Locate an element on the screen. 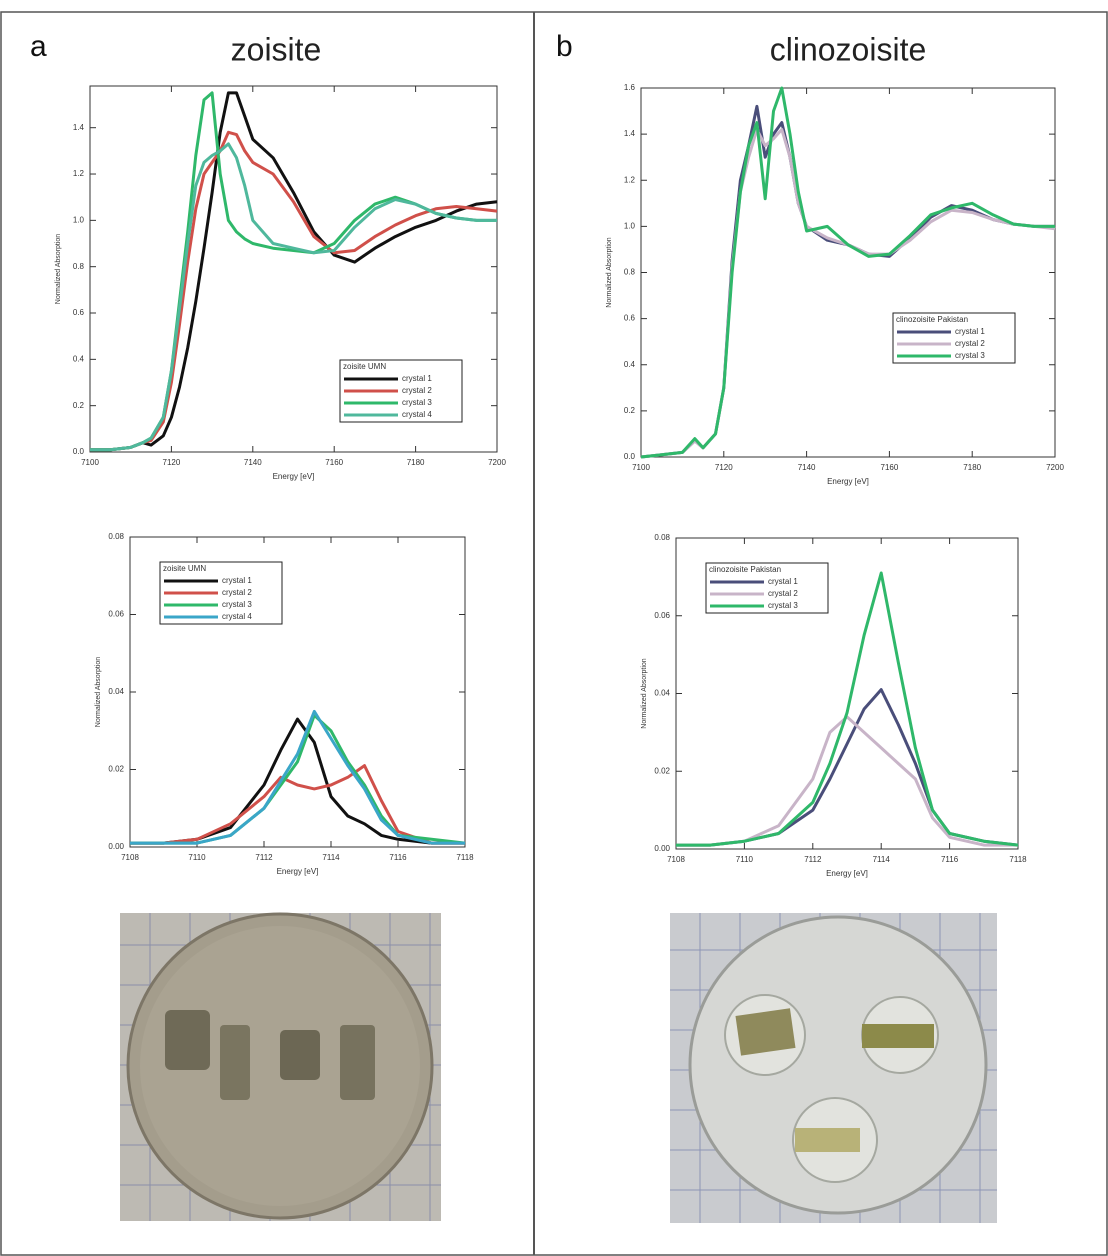 The width and height of the screenshot is (1108, 1256). plot-frame is located at coordinates (848, 272).